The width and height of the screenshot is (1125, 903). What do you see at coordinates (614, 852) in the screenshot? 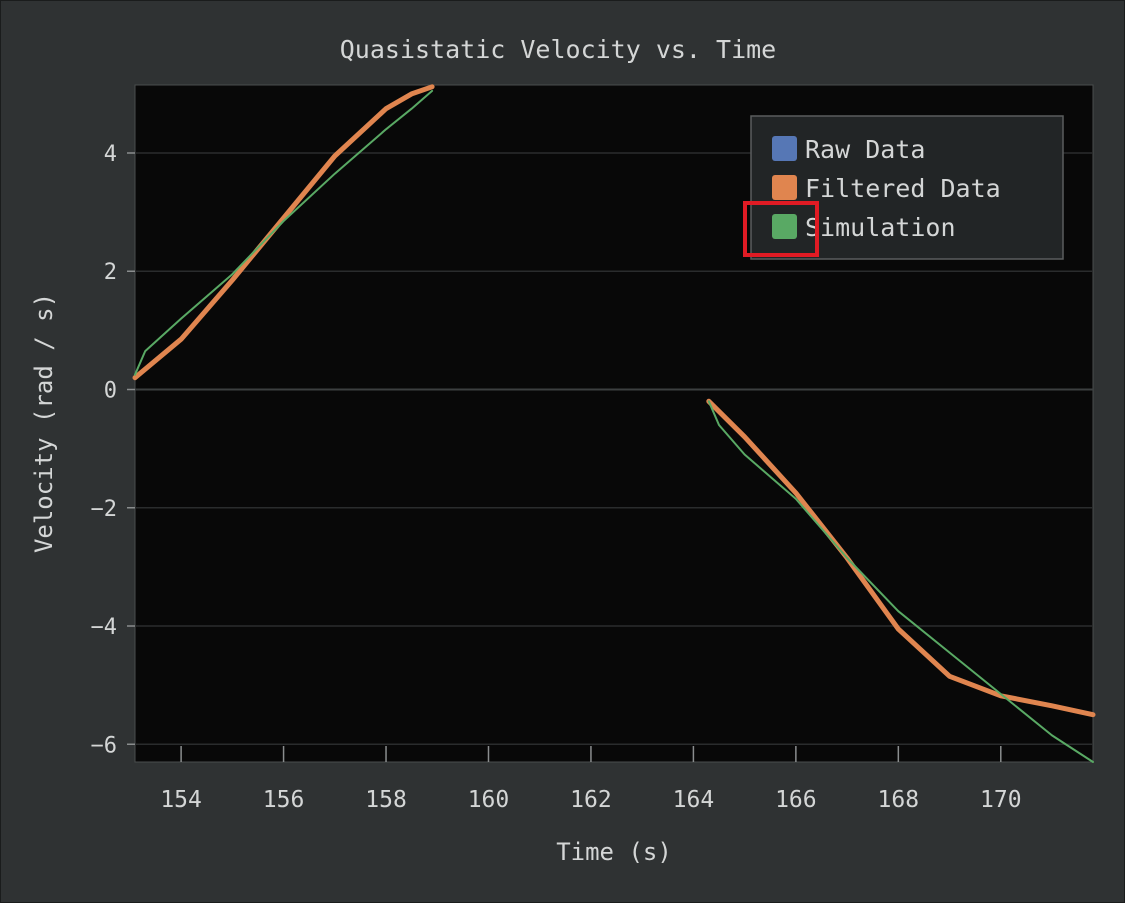
I see `x-axis-label: Time (s)` at bounding box center [614, 852].